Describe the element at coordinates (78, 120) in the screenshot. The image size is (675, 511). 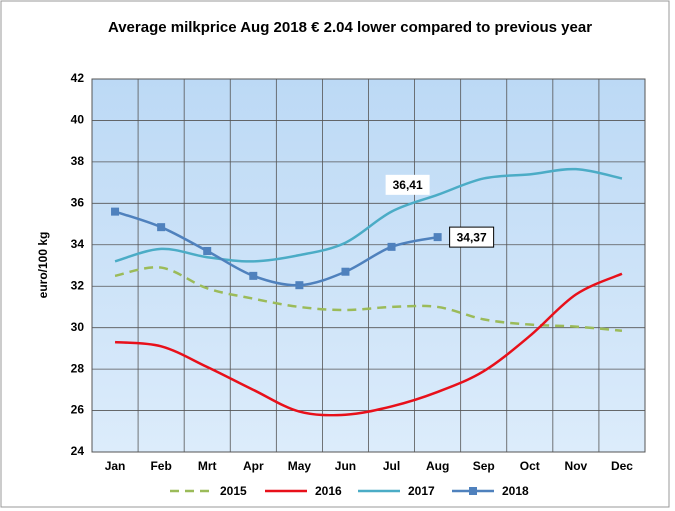
I see `y-tick-label: 40` at that location.